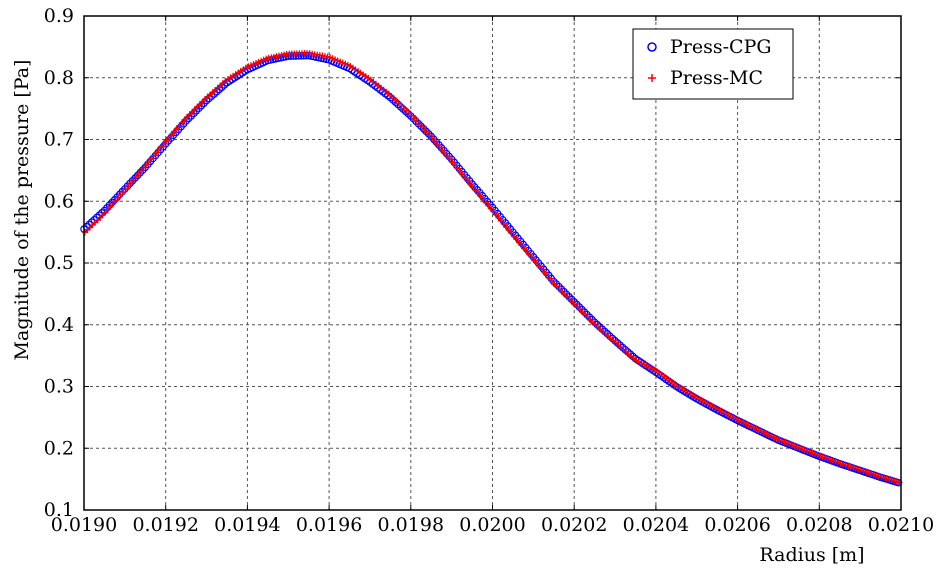 Image resolution: width=936 pixels, height=570 pixels. I want to click on x-tick-label: 0.0200, so click(492, 525).